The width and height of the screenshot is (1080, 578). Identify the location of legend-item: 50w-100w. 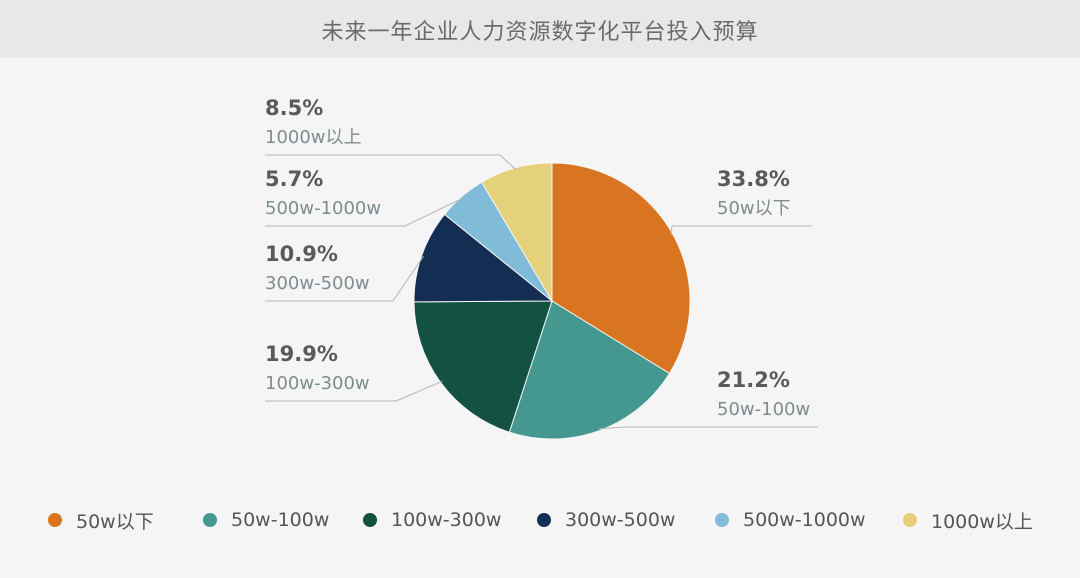
(266, 520).